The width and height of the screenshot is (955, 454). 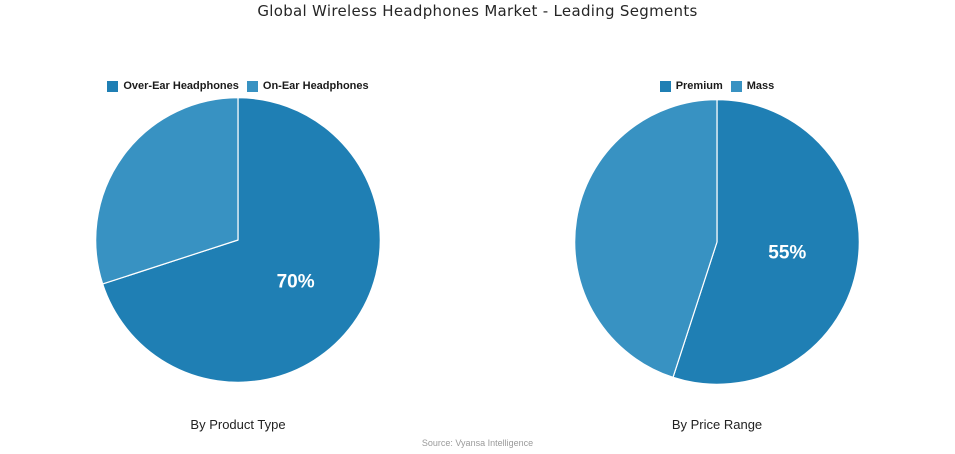 What do you see at coordinates (477, 443) in the screenshot?
I see `source-note: Source: Vyansa Intelligence` at bounding box center [477, 443].